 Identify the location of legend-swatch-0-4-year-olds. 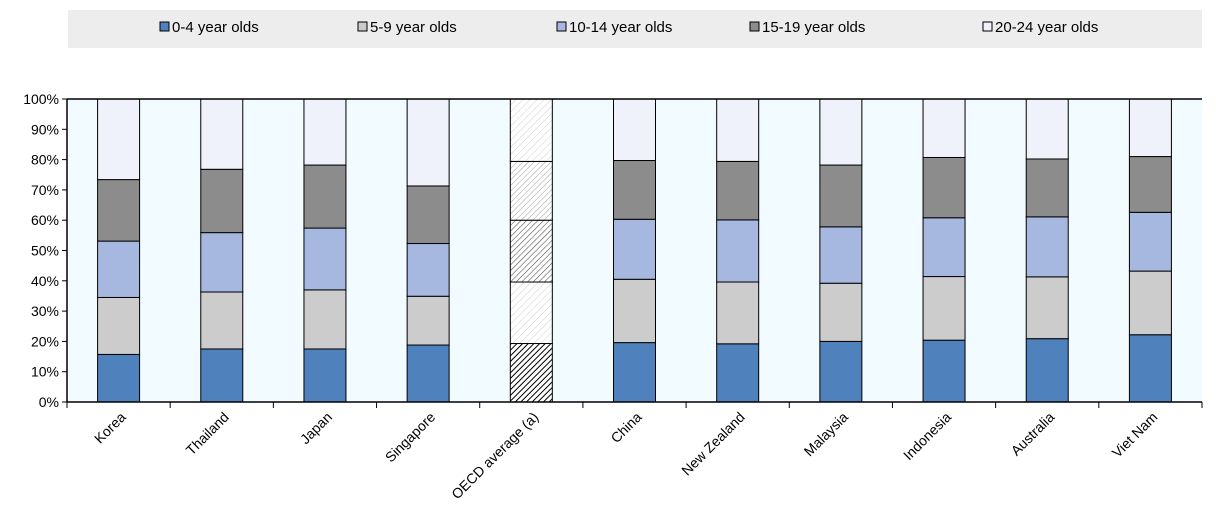
(164, 26).